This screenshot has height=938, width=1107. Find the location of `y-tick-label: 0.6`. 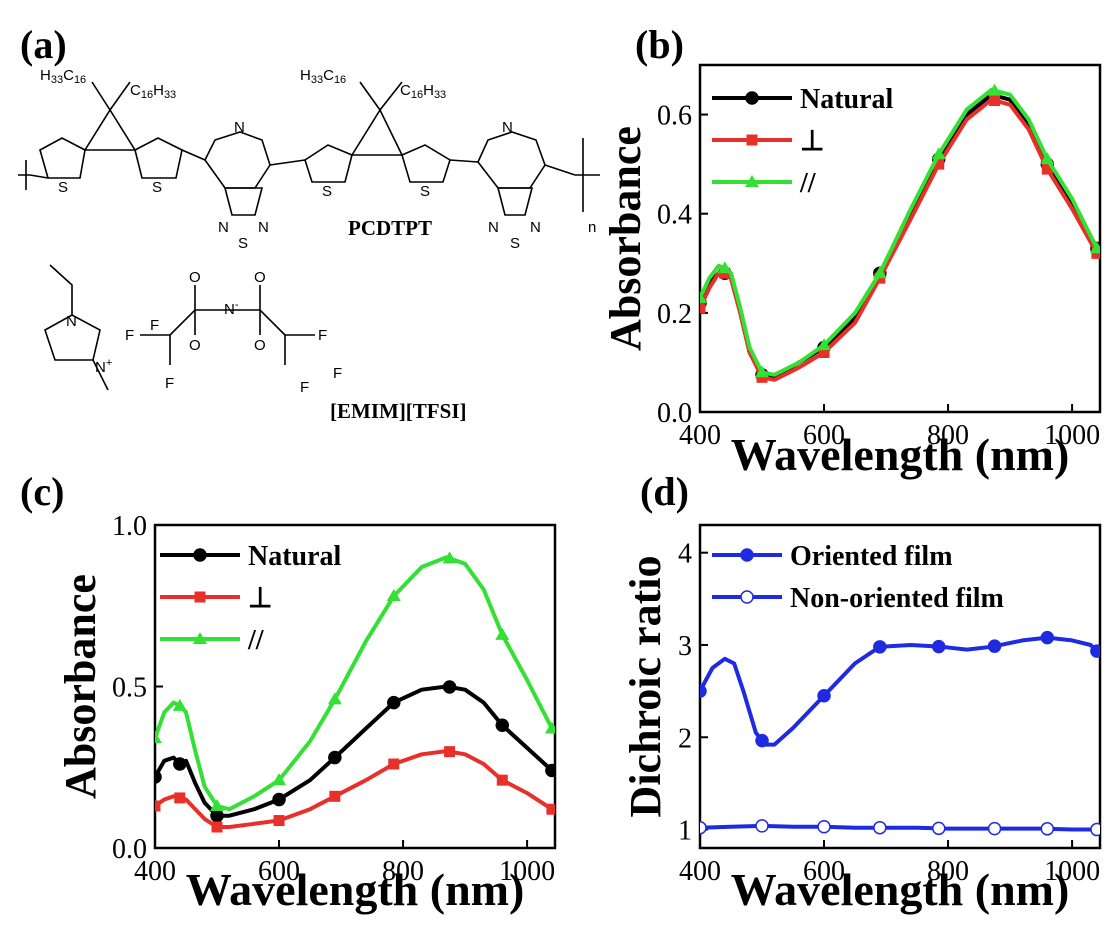

y-tick-label: 0.6 is located at coordinates (674, 116).